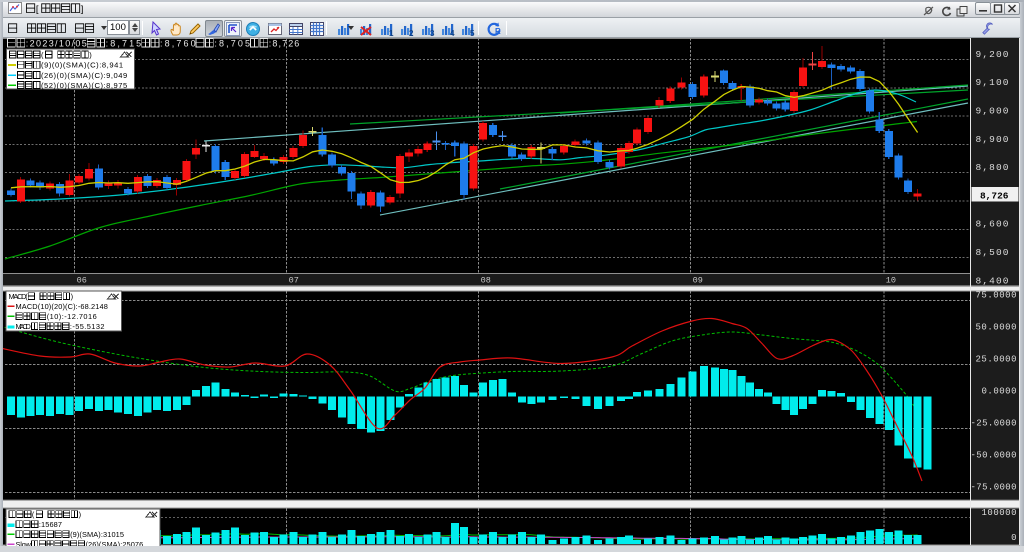  I want to click on svg-text: 2, so click(411, 33).